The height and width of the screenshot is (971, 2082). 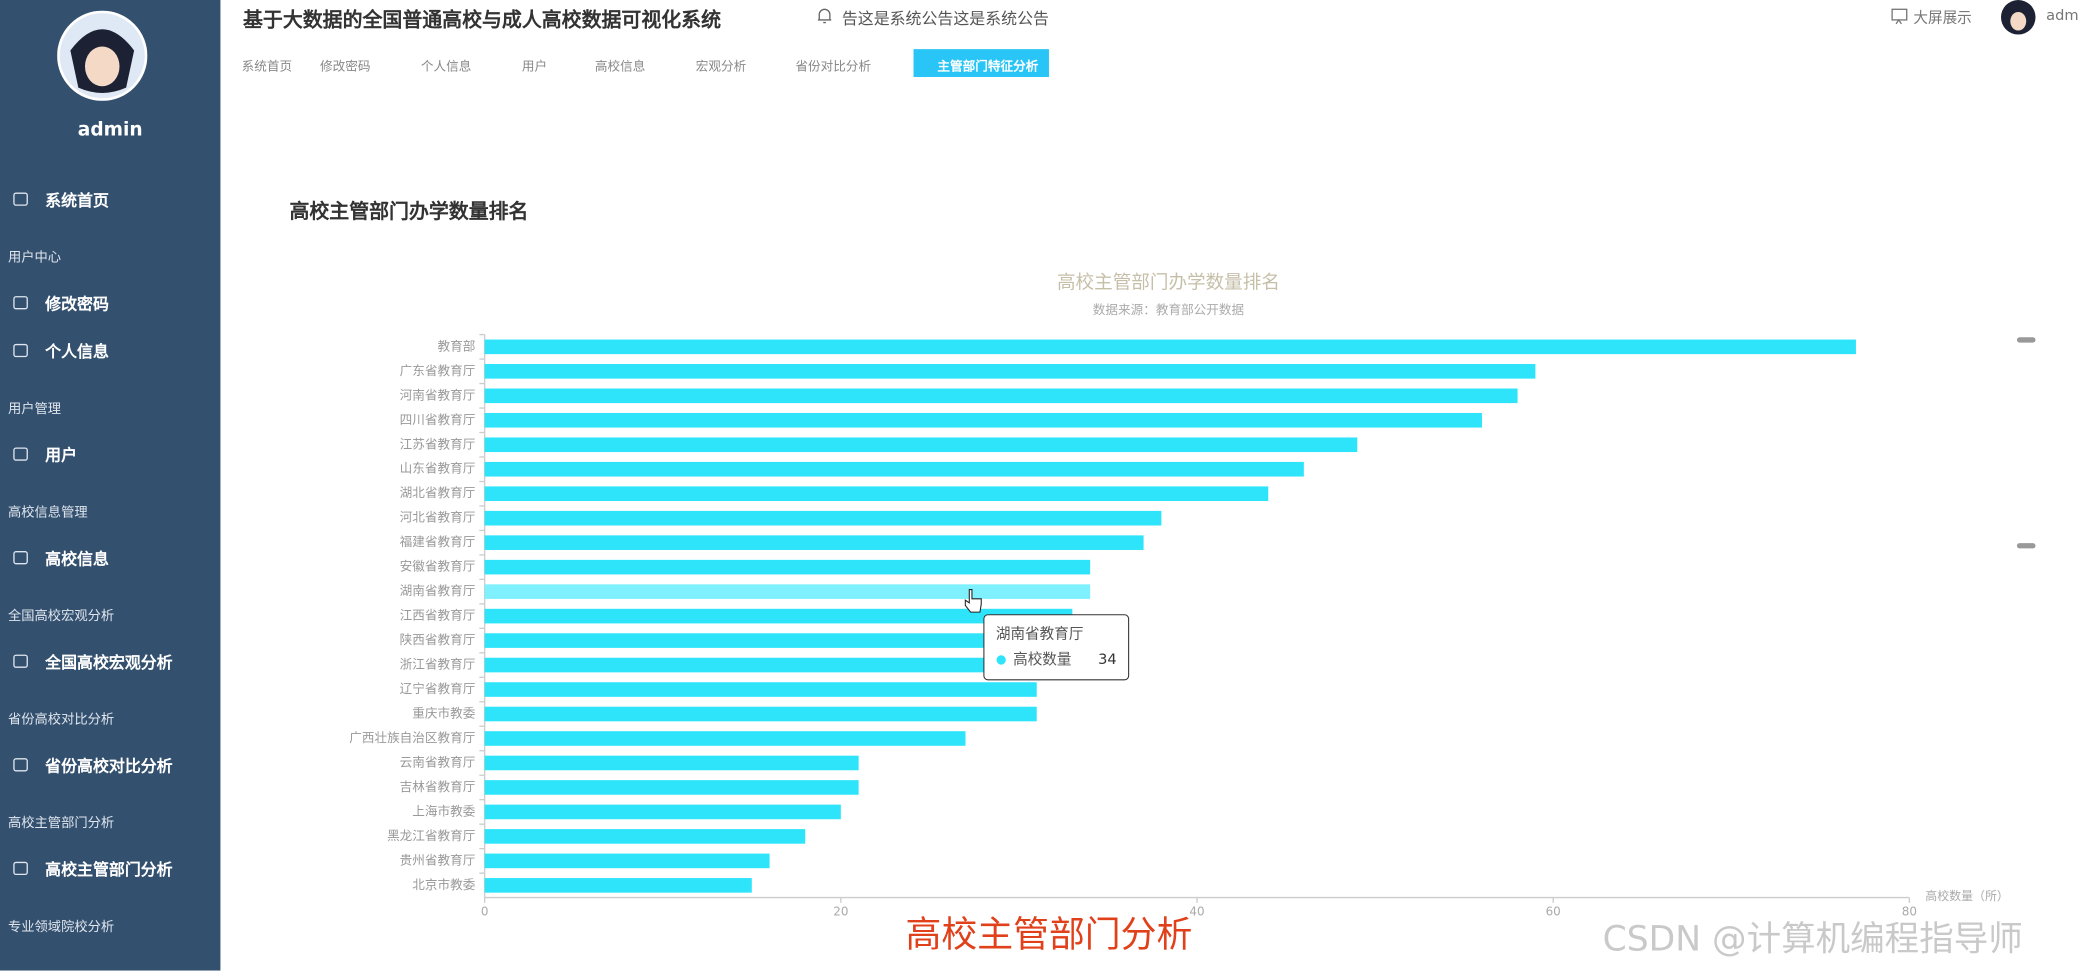 What do you see at coordinates (1001, 660) in the screenshot?
I see `tooltip-dot` at bounding box center [1001, 660].